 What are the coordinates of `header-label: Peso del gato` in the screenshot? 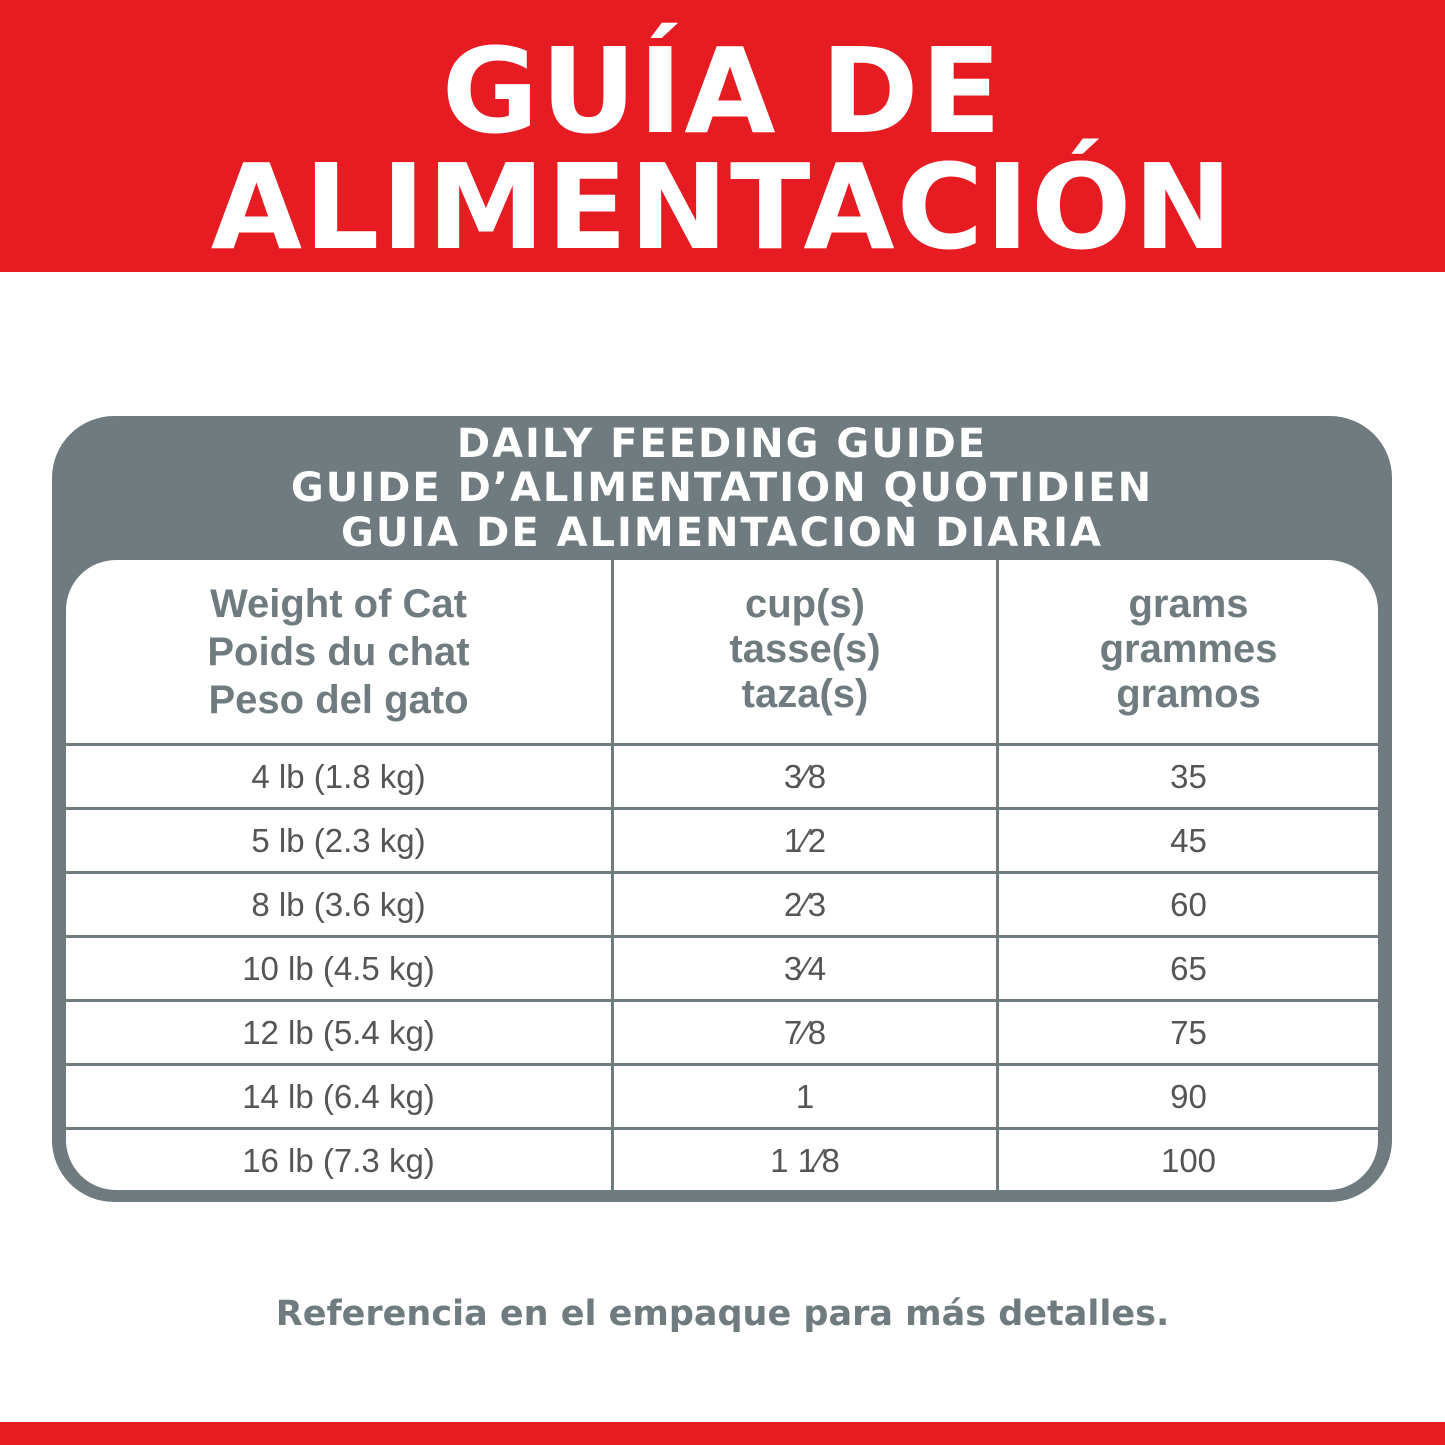 It's located at (338, 699).